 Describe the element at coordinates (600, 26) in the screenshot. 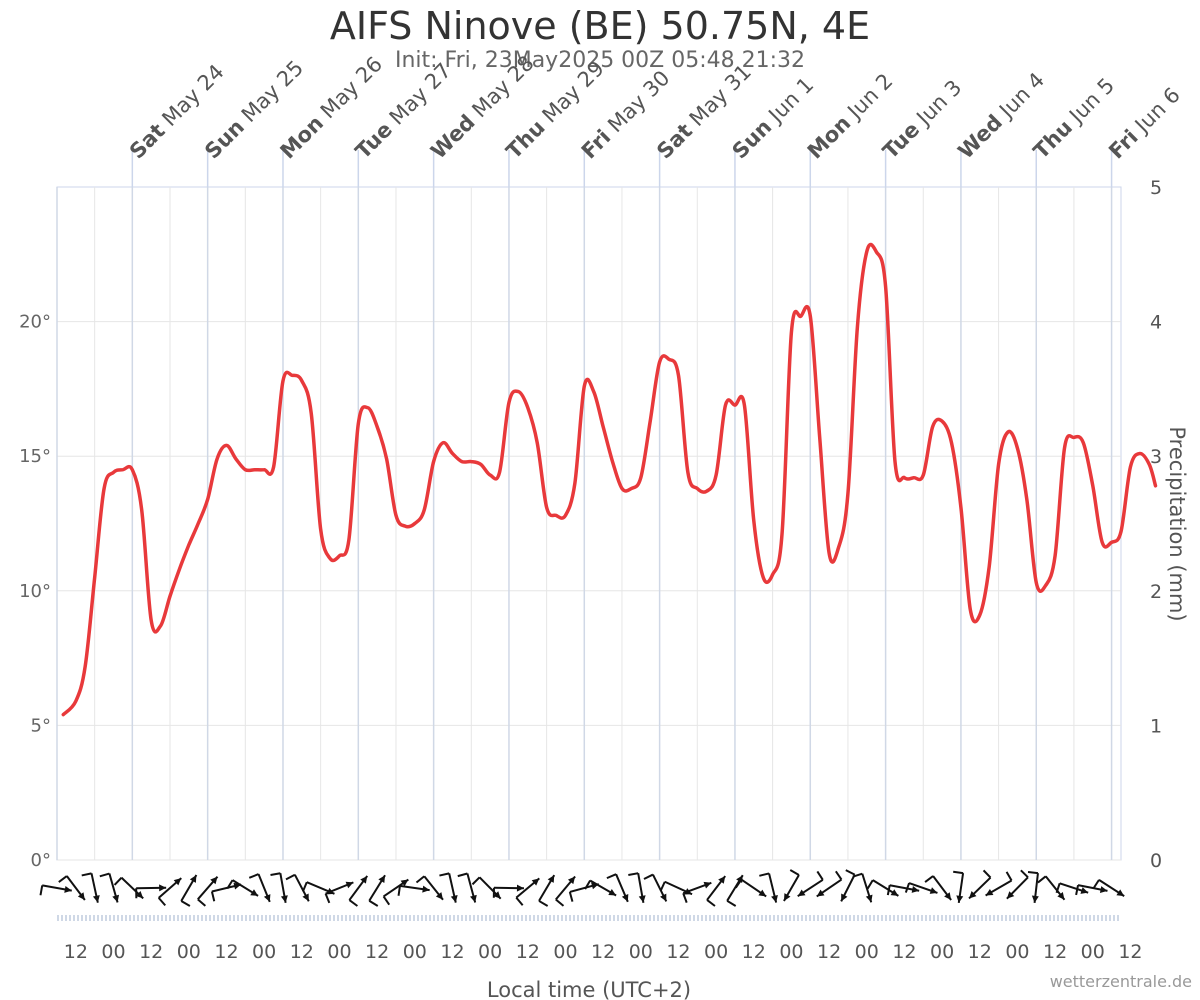

I see `chart-title: AIFS Ninove (BE) 50.75N, 4E` at that location.